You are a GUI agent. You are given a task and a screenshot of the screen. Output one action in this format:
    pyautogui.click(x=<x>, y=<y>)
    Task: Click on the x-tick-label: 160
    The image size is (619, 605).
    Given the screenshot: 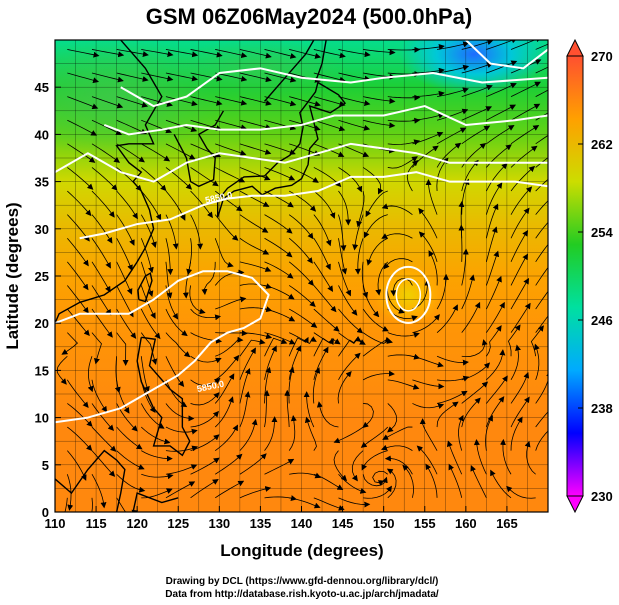 What is the action you would take?
    pyautogui.click(x=466, y=523)
    